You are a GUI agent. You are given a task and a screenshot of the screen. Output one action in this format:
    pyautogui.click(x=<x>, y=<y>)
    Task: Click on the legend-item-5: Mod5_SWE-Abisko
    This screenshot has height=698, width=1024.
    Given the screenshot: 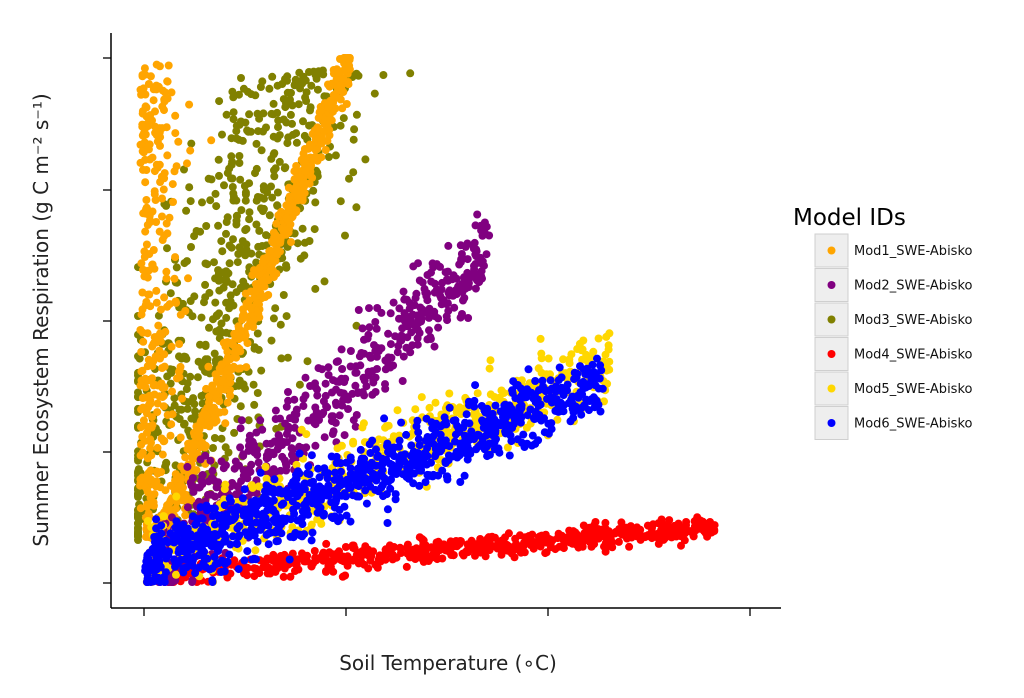 What is the action you would take?
    pyautogui.click(x=893, y=388)
    